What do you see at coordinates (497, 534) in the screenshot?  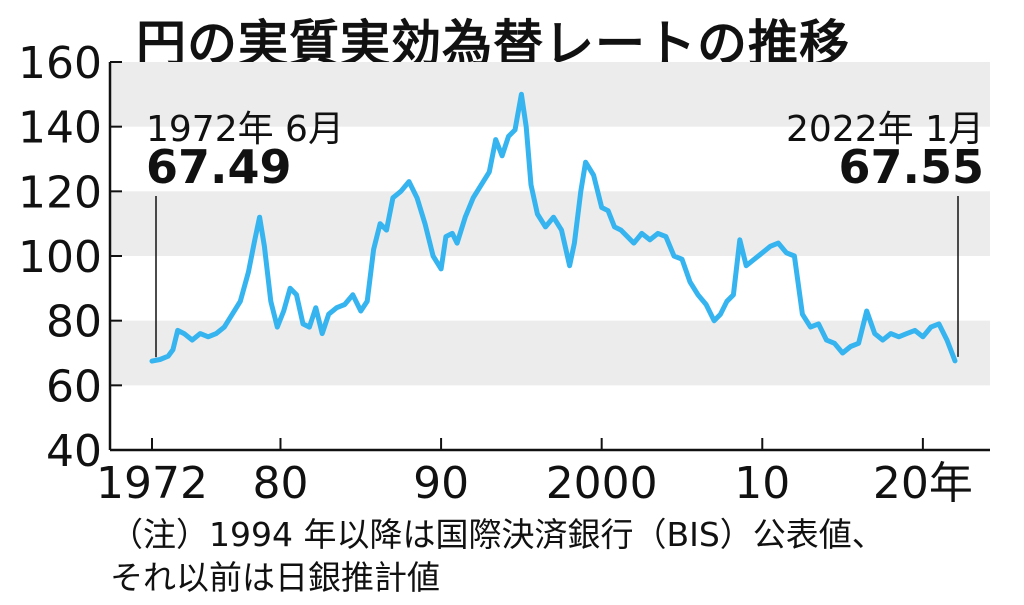 I see `footnote-line-1: （注）1994 年以降は国際決済銀行（BIS）公表値、` at bounding box center [497, 534].